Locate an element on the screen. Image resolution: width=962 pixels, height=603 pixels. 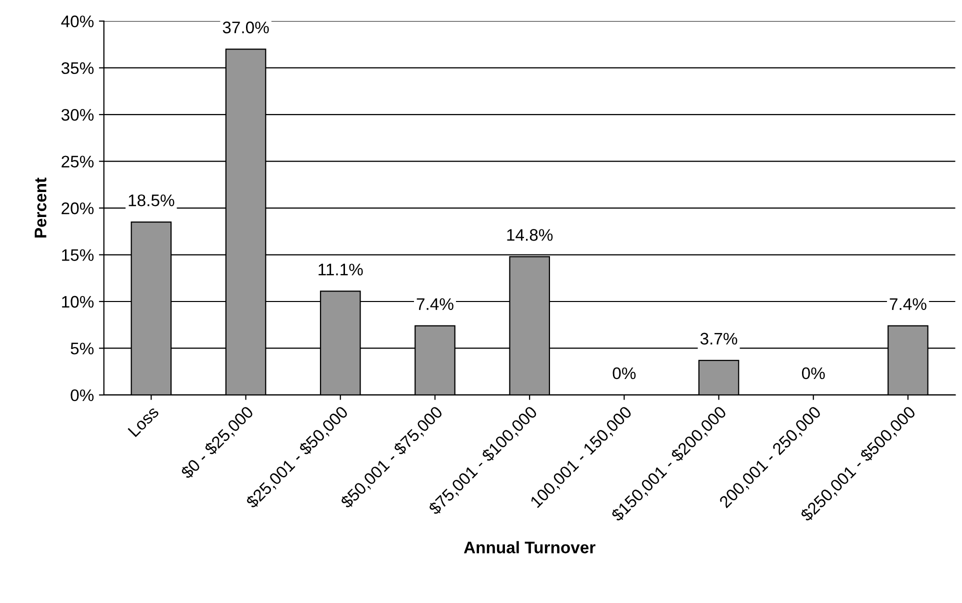
data-label: 14.8% is located at coordinates (530, 235).